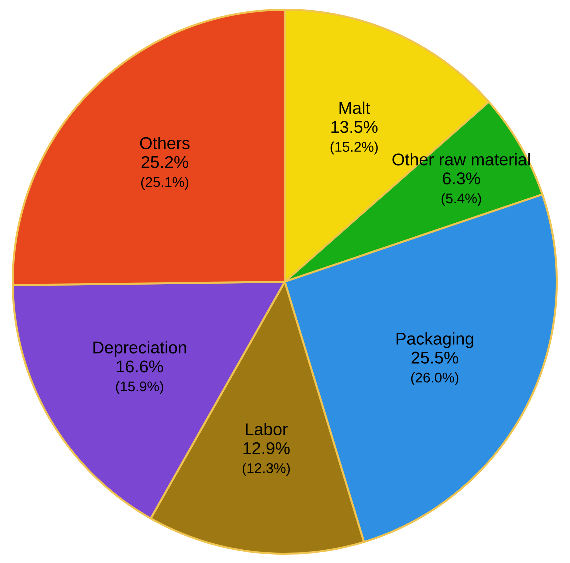  I want to click on text: (15.2%), so click(354, 148).